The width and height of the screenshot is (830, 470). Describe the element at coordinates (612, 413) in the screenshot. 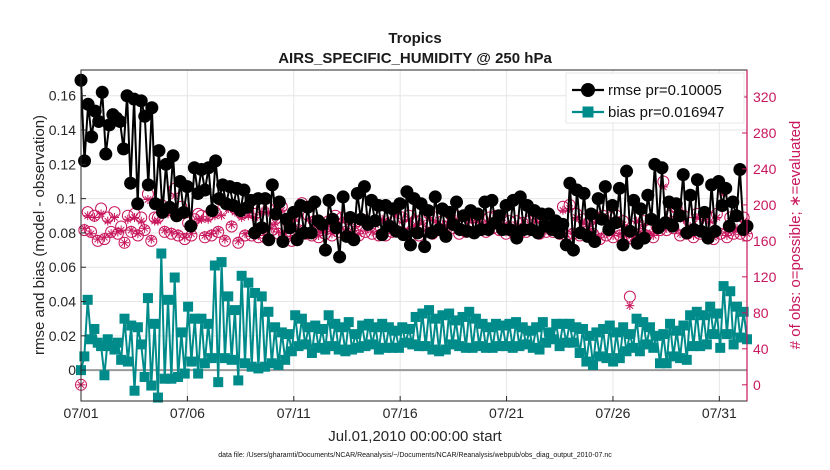

I see `x-tick-label: 07/26` at that location.